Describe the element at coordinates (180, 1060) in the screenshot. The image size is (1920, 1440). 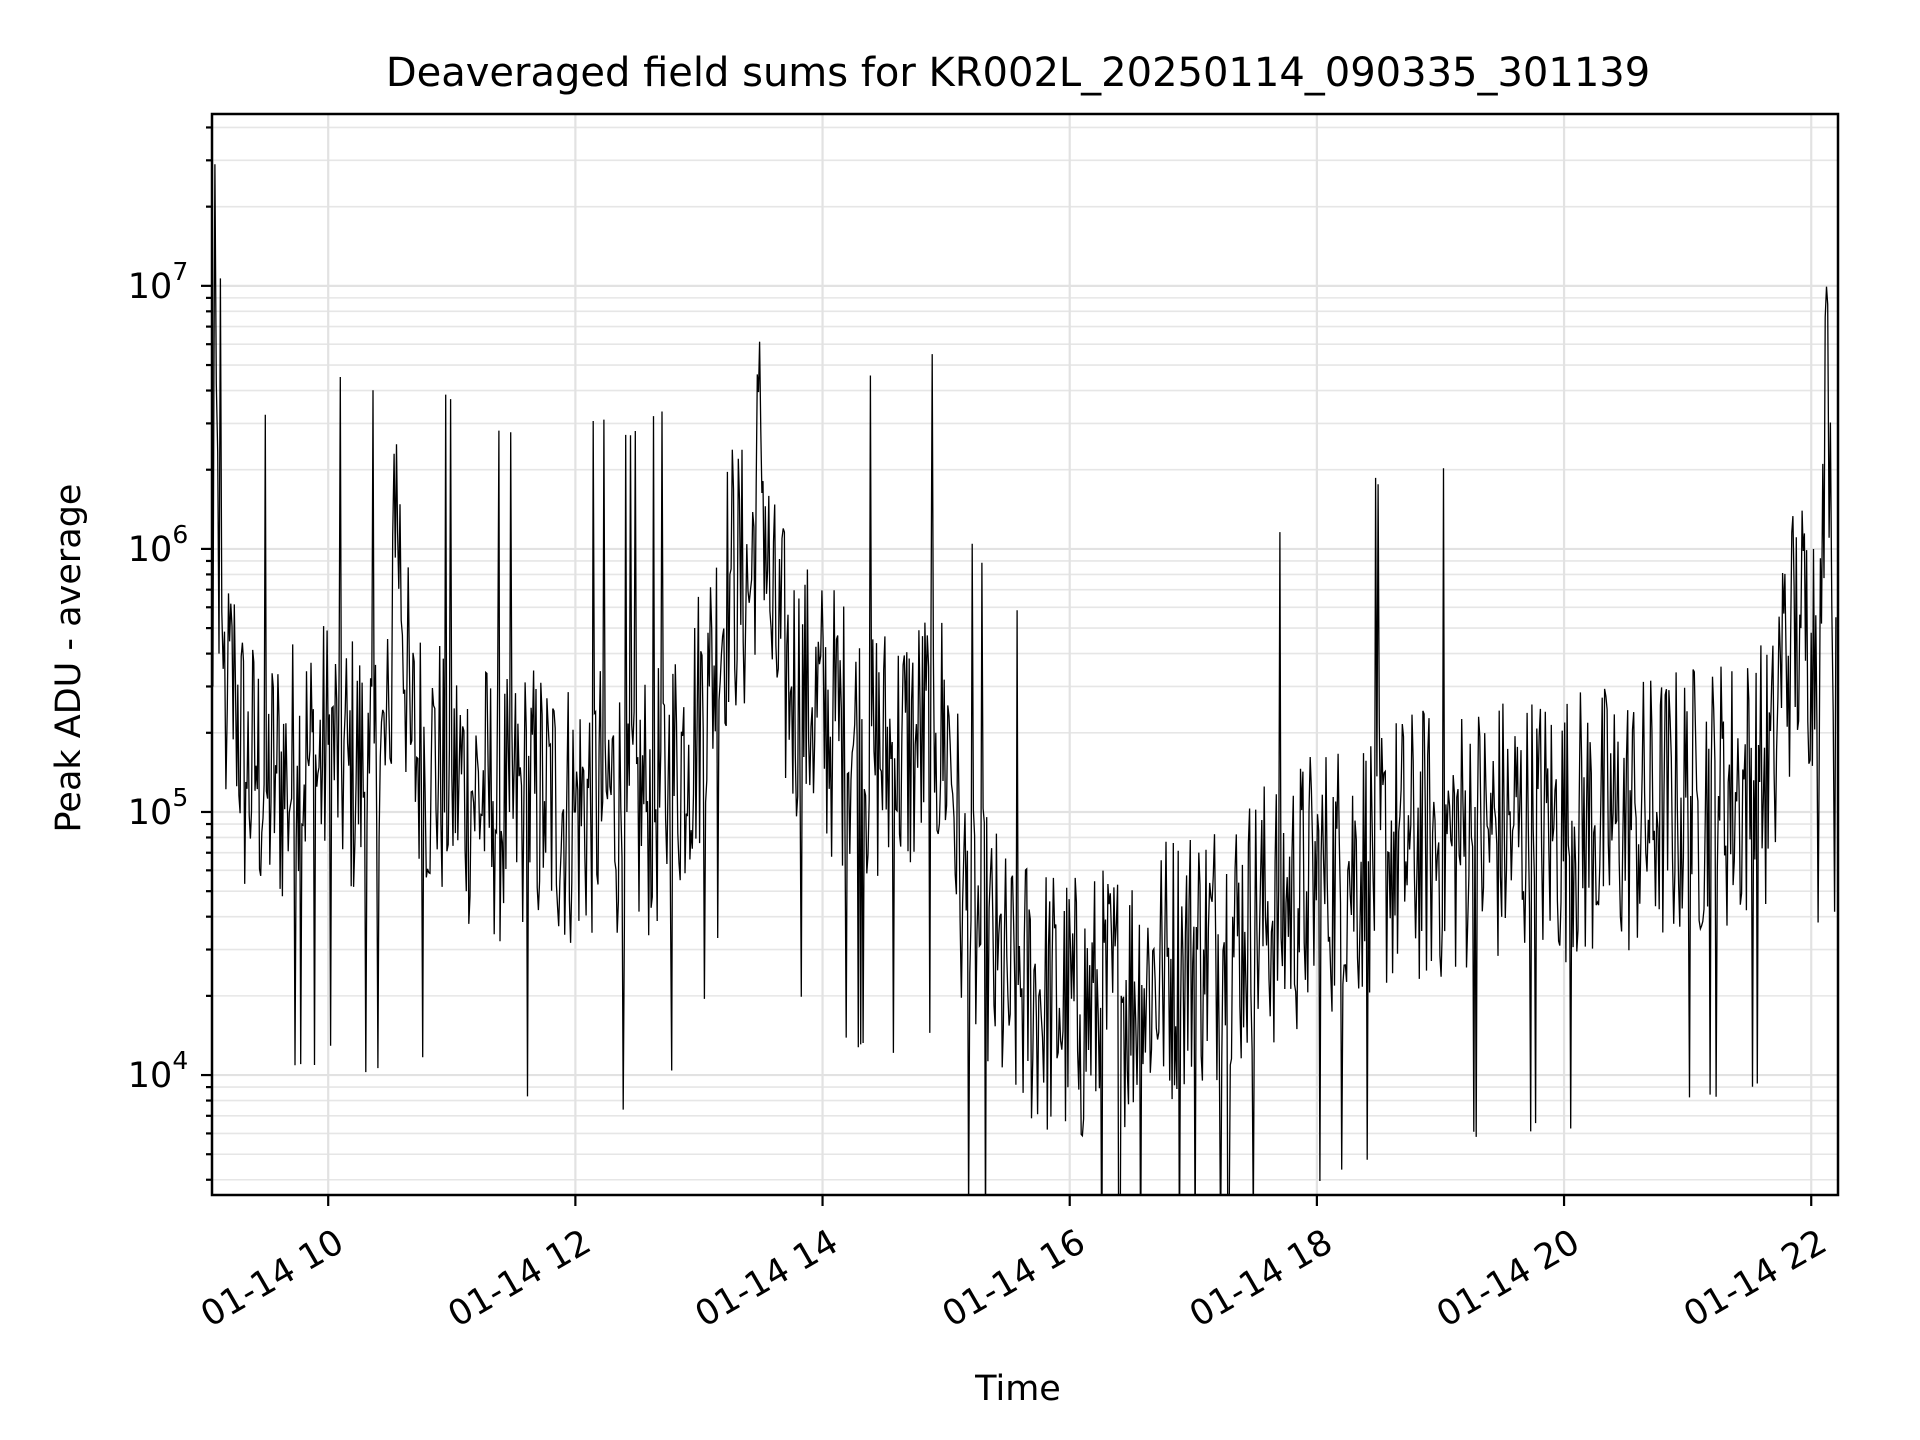
I see `y-tick-exponent: 4` at that location.